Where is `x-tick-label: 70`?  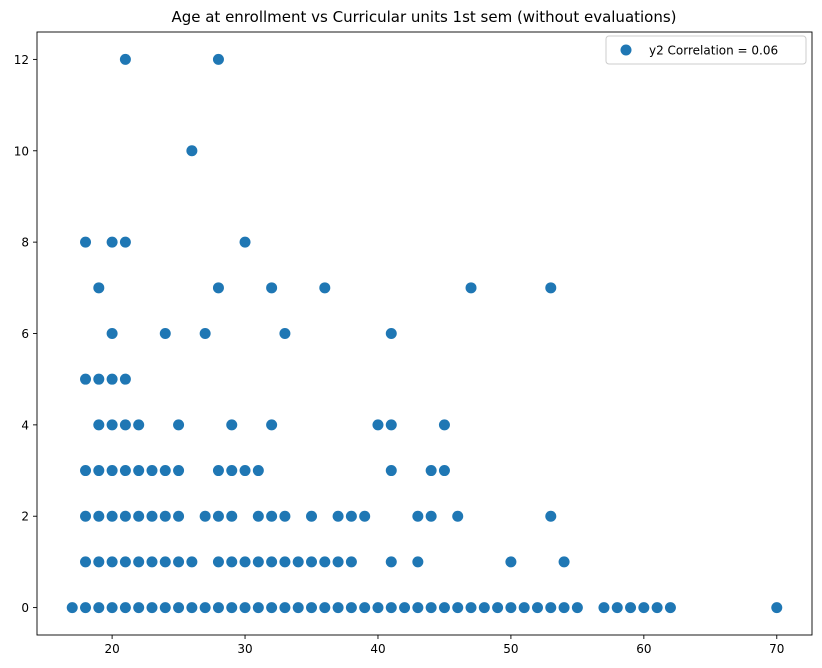 x-tick-label: 70 is located at coordinates (776, 649).